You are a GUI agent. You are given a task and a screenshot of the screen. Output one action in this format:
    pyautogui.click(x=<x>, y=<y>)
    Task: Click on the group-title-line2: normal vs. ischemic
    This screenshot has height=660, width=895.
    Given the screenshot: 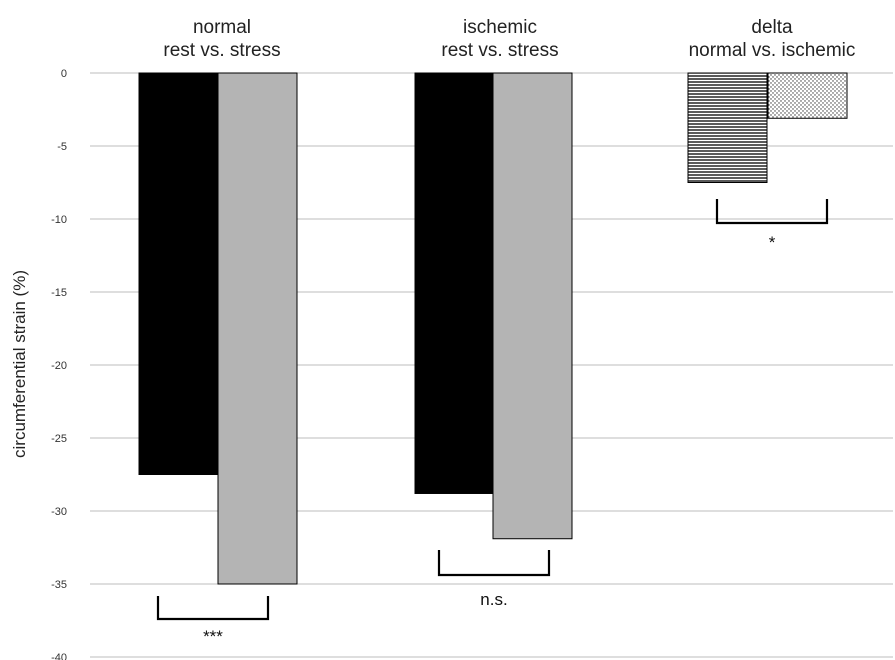 What is the action you would take?
    pyautogui.click(x=772, y=50)
    